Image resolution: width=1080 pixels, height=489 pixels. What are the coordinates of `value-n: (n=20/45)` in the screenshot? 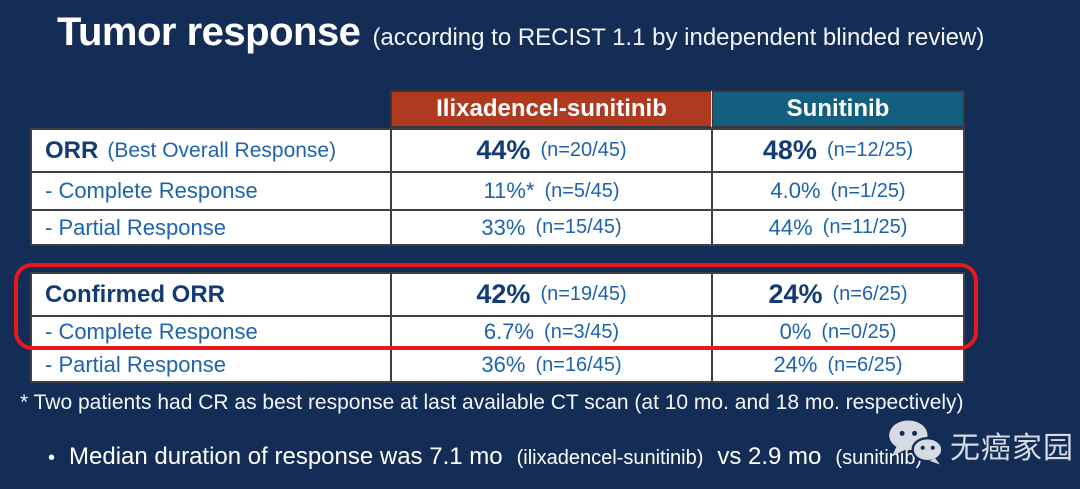 It's located at (583, 150).